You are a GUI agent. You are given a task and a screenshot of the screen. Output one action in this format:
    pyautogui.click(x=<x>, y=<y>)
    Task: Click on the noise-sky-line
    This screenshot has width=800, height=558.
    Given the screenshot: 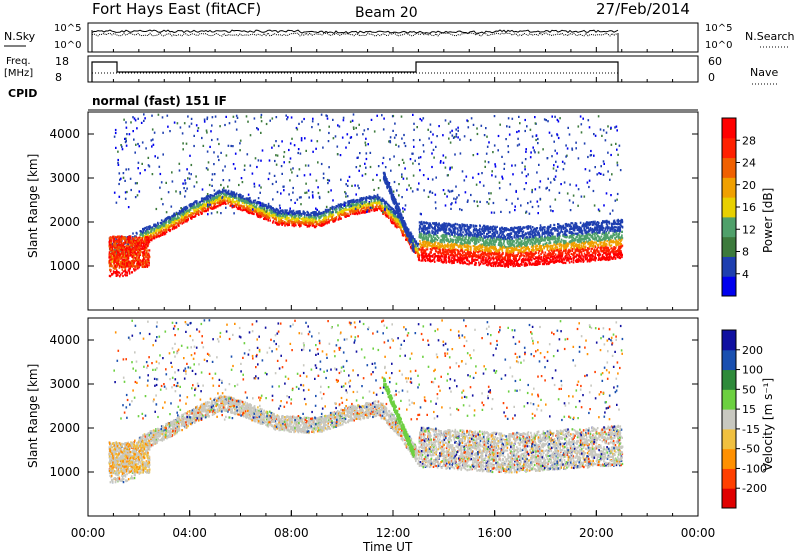 What is the action you would take?
    pyautogui.click(x=355, y=31)
    